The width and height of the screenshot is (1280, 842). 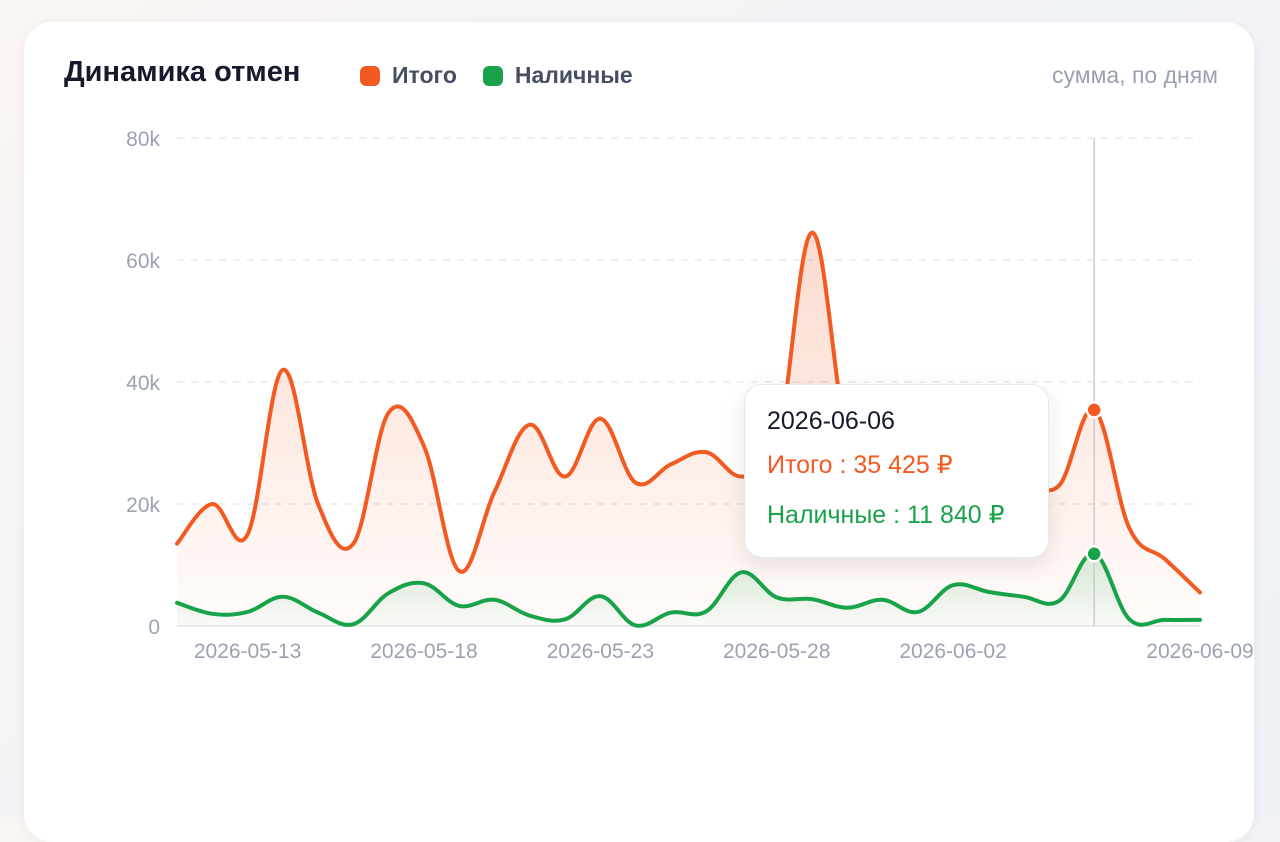 I want to click on legend-label-total: Итого, so click(x=424, y=75).